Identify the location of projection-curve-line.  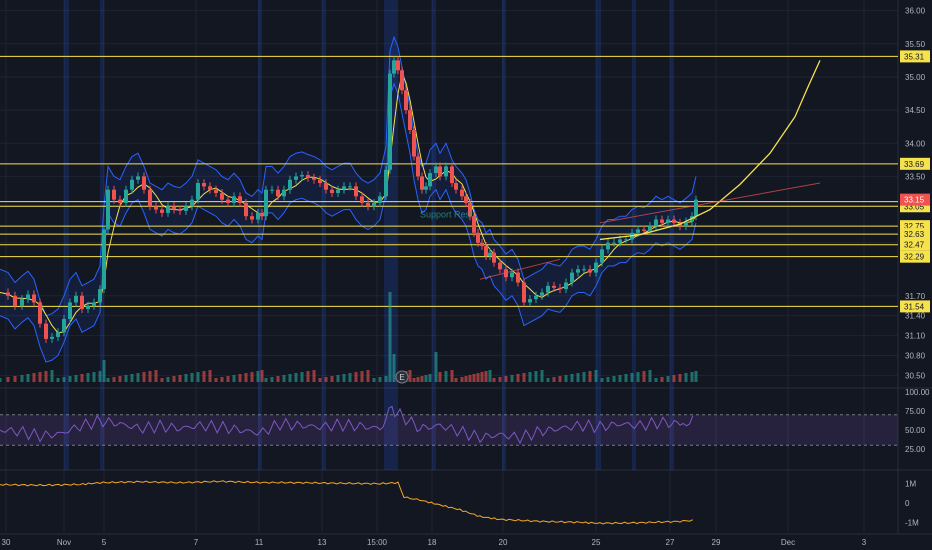
(710, 150).